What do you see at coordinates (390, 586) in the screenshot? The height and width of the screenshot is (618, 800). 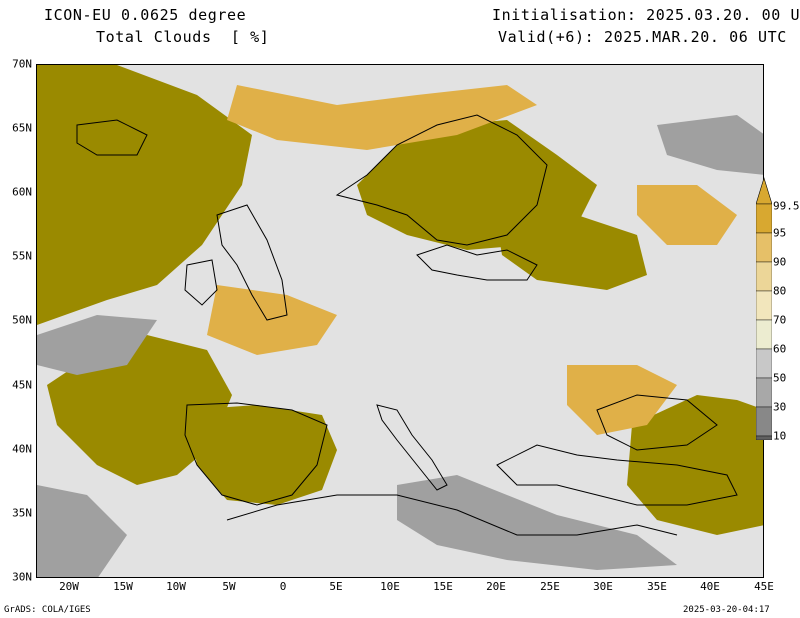 I see `lon-label: 10E` at bounding box center [390, 586].